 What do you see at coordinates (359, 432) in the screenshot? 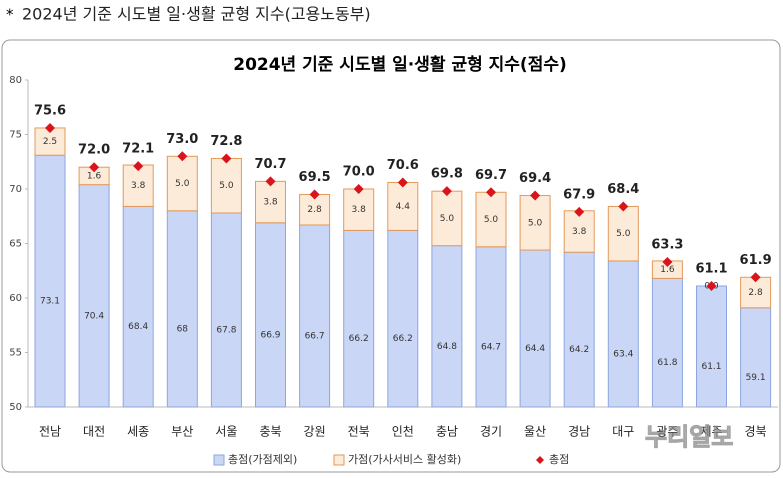
I see `x-tick-label: 전북` at bounding box center [359, 432].